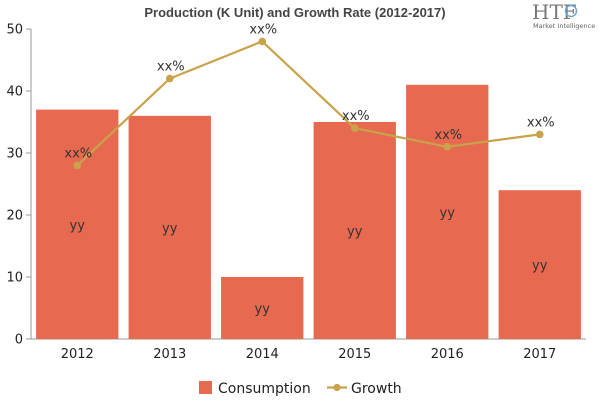 This screenshot has height=405, width=600. Describe the element at coordinates (571, 11) in the screenshot. I see `globe-icon` at that location.